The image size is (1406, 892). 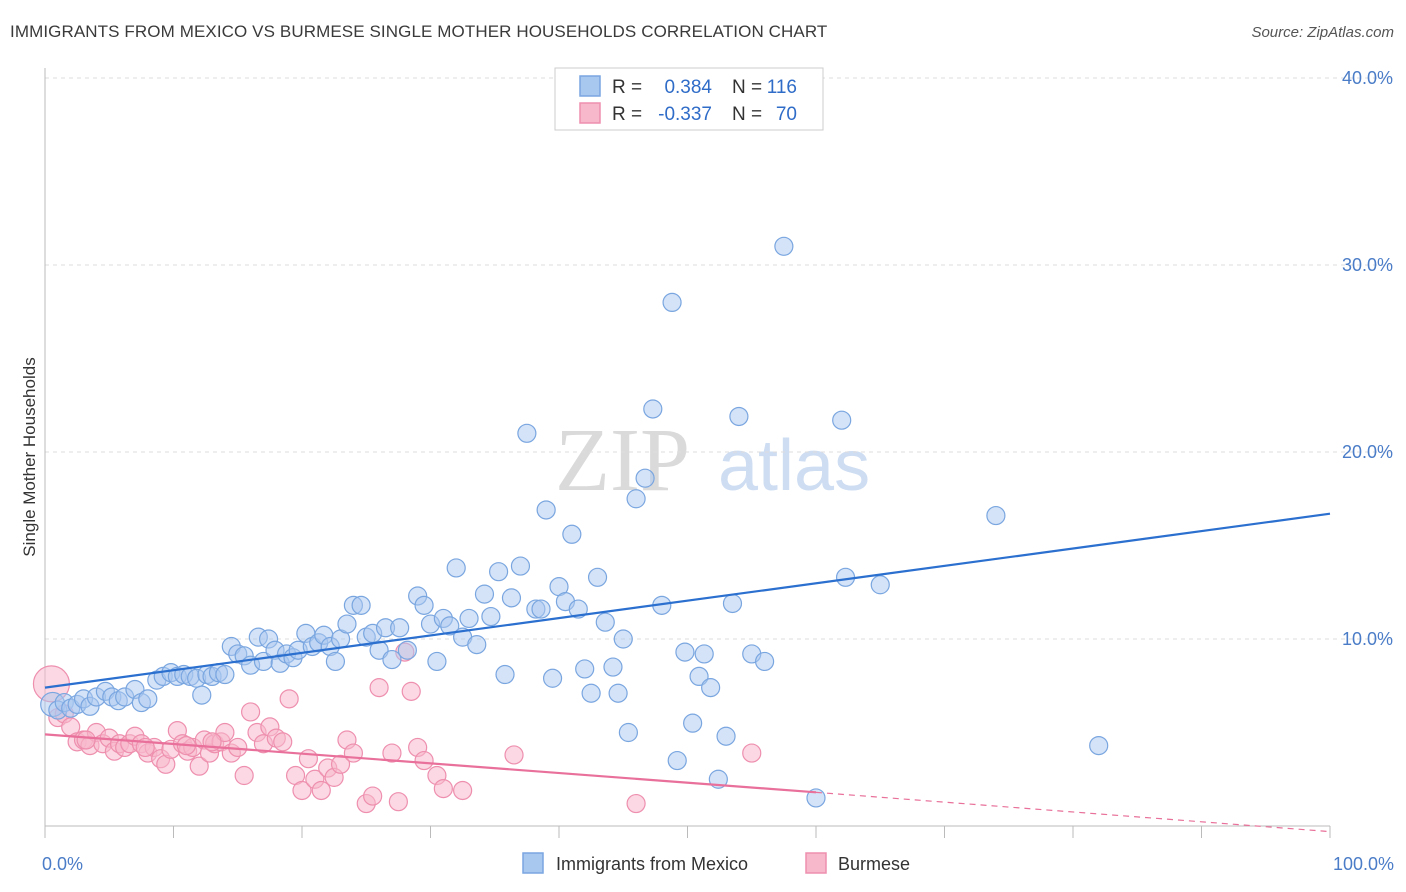 What do you see at coordinates (712, 460) in the screenshot?
I see `watermark: ZIP atlas` at bounding box center [712, 460].